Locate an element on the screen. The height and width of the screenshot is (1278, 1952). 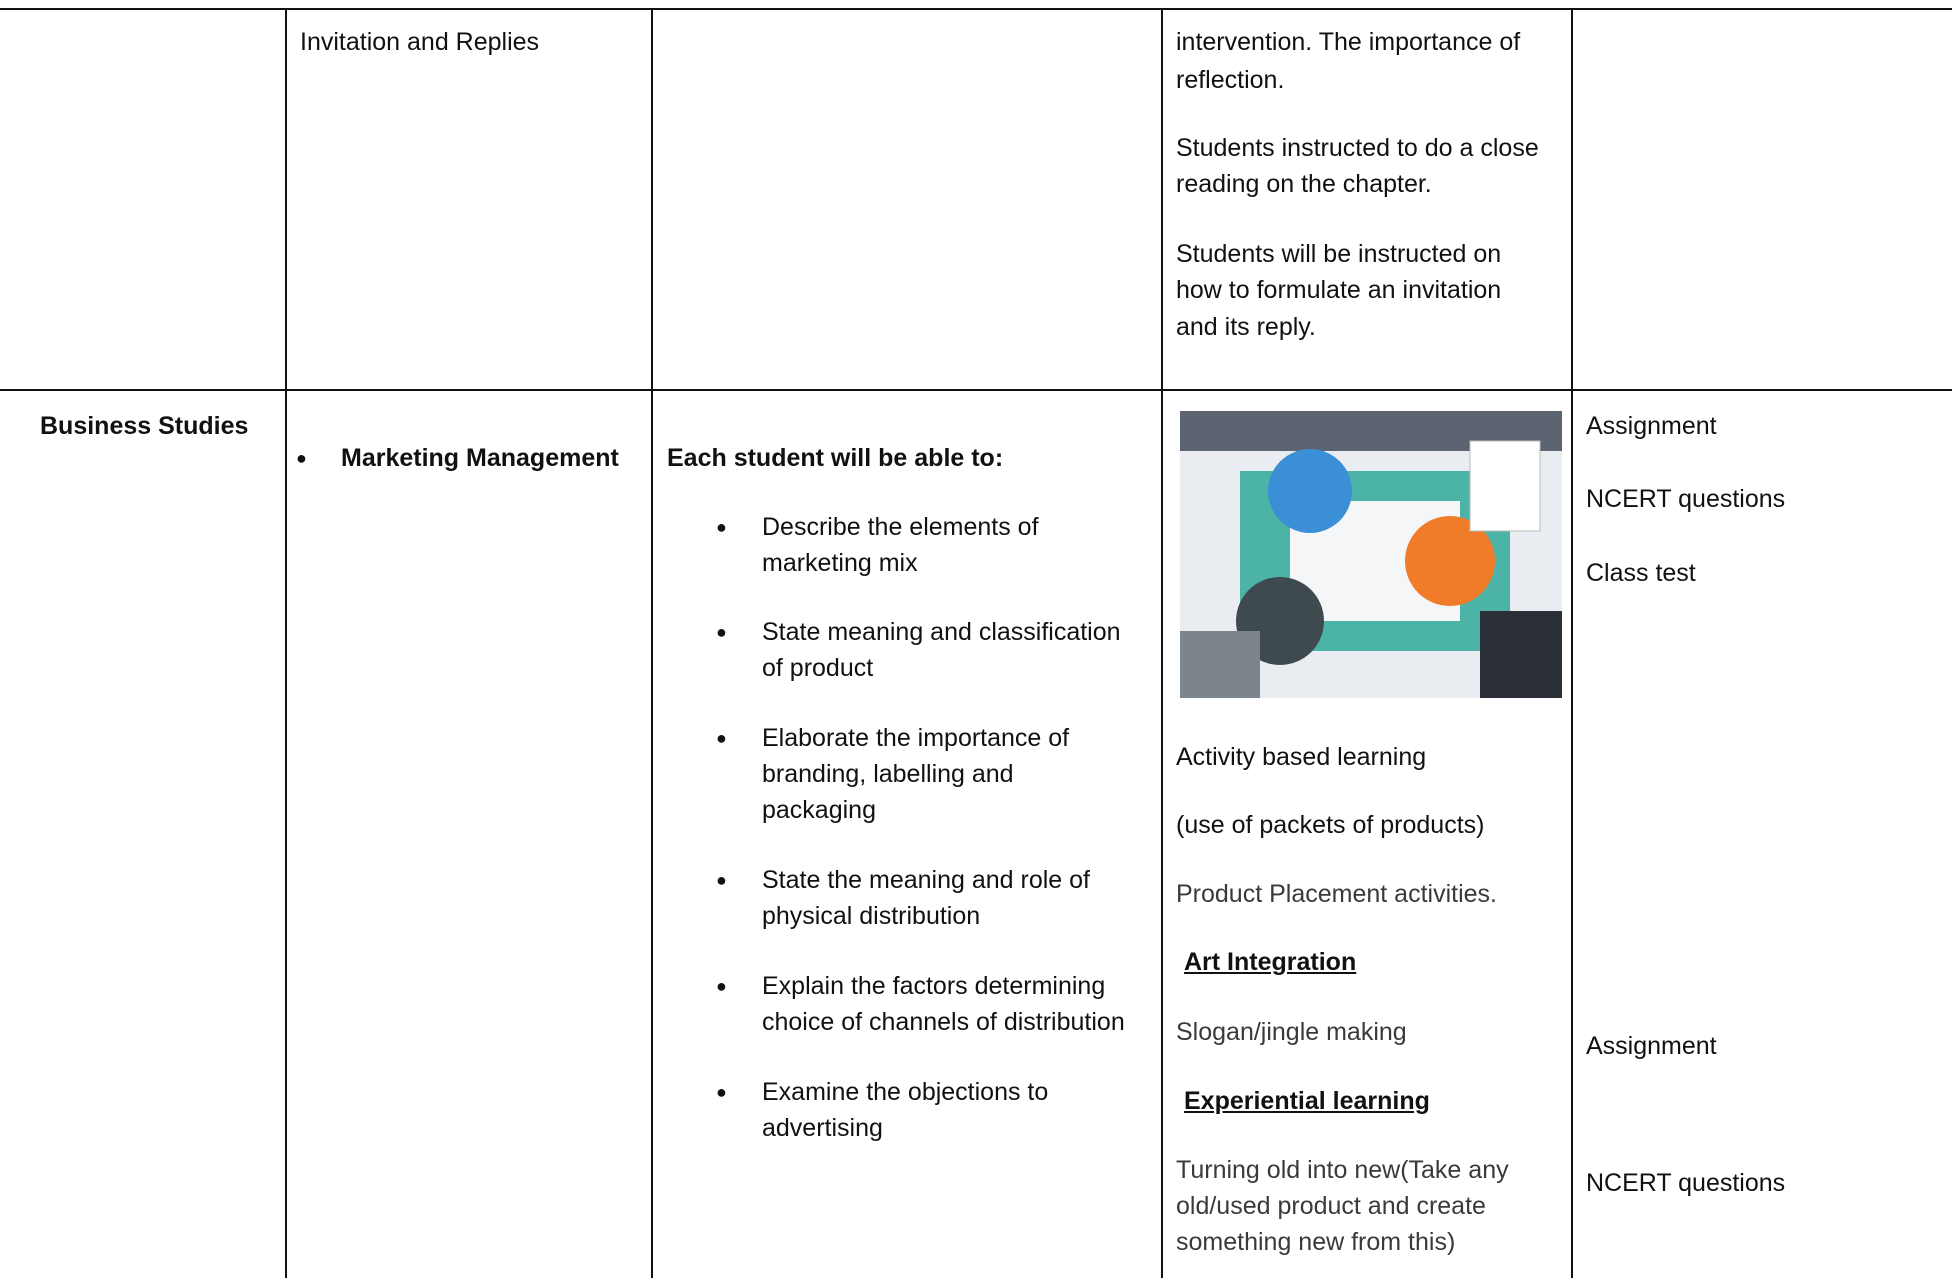
activity-text: old/used product and create is located at coordinates (1331, 1206).